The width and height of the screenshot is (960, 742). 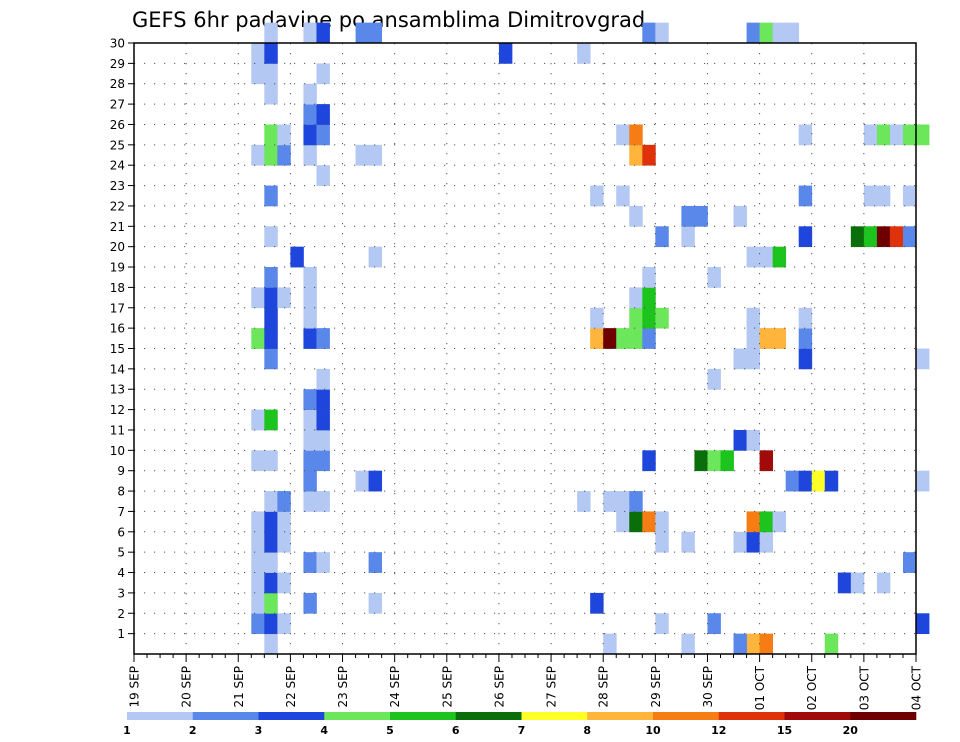 What do you see at coordinates (117, 166) in the screenshot?
I see `y-tick-label: 24` at bounding box center [117, 166].